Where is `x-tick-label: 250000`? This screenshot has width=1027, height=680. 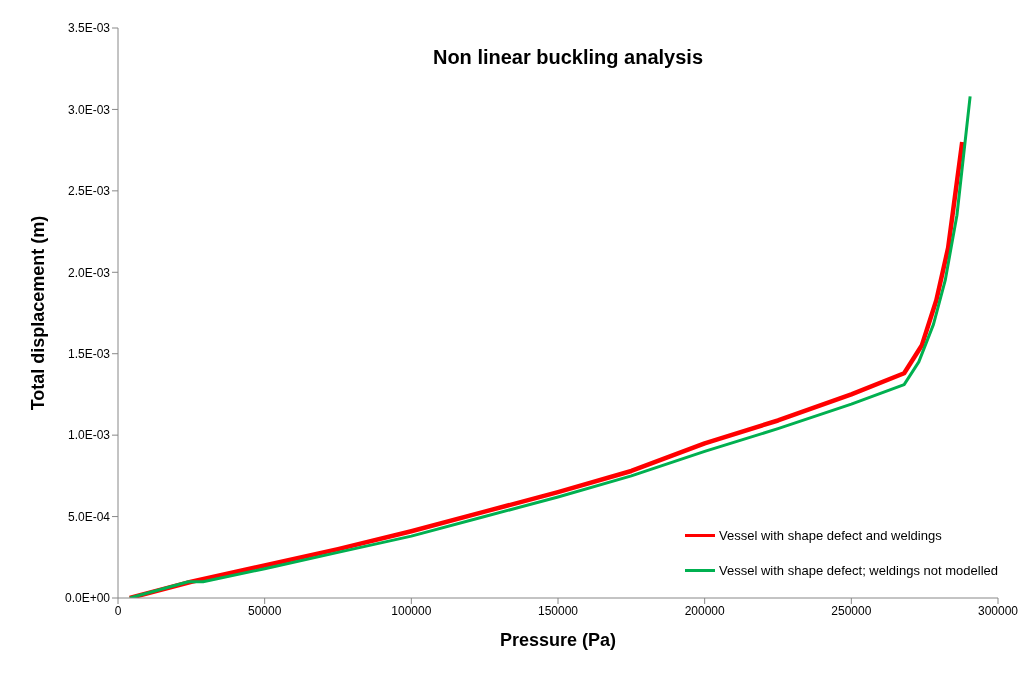
x-tick-label: 250000 is located at coordinates (851, 610).